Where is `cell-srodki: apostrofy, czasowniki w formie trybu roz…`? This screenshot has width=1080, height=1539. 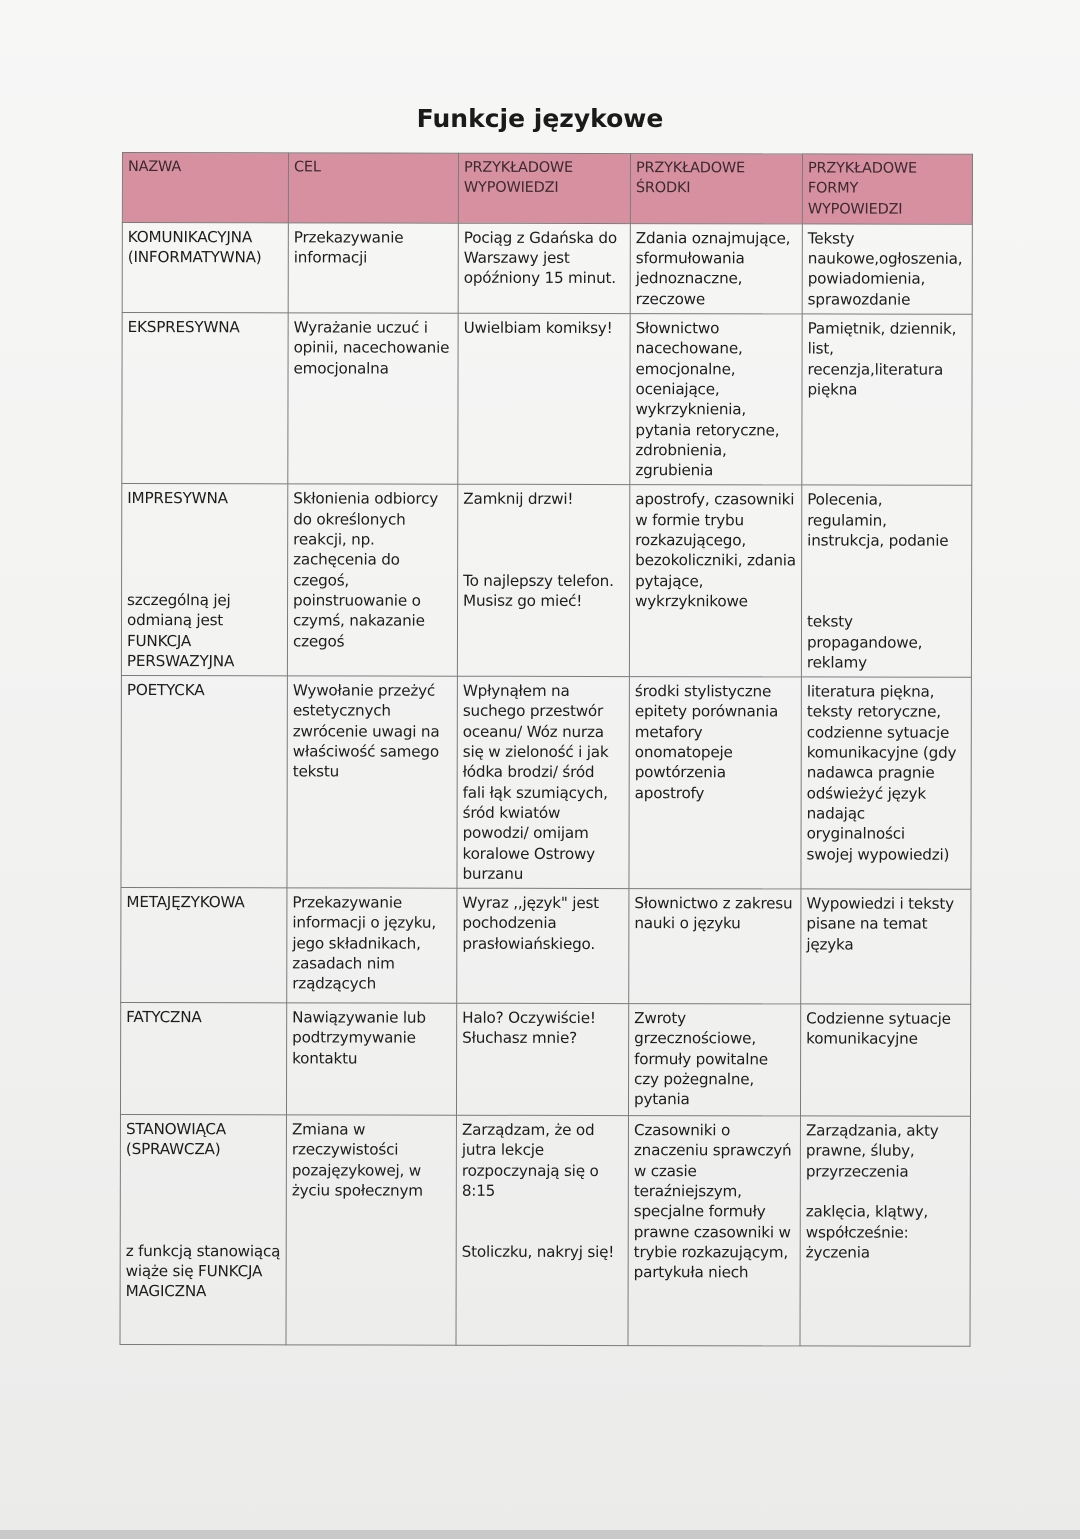
cell-srodki: apostrofy, czasowniki w formie trybu roz… is located at coordinates (715, 581).